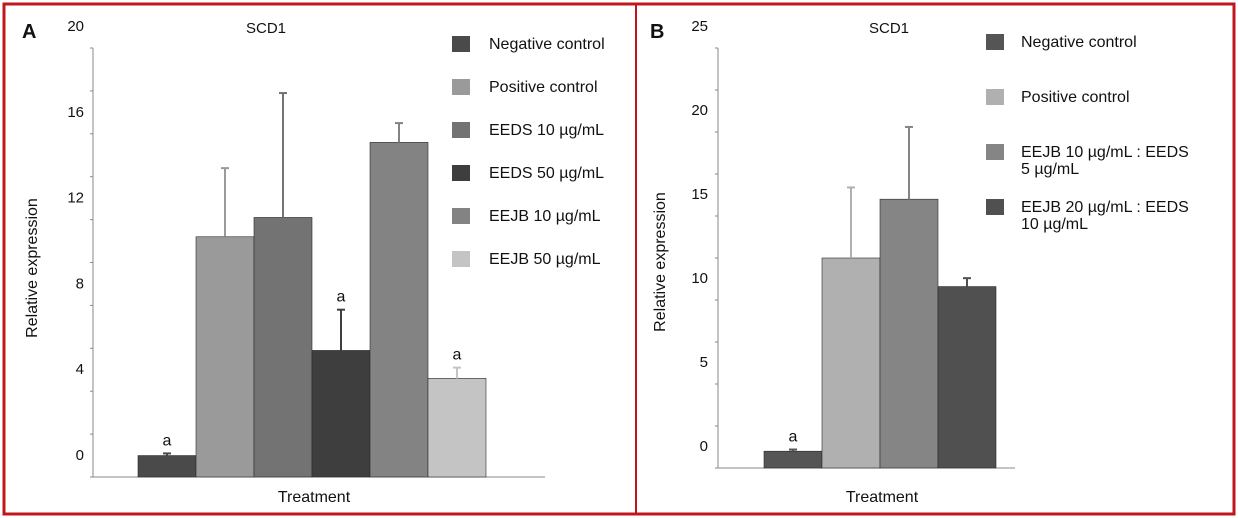 The image size is (1238, 518). Describe the element at coordinates (699, 278) in the screenshot. I see `y-tick-label: 10` at that location.